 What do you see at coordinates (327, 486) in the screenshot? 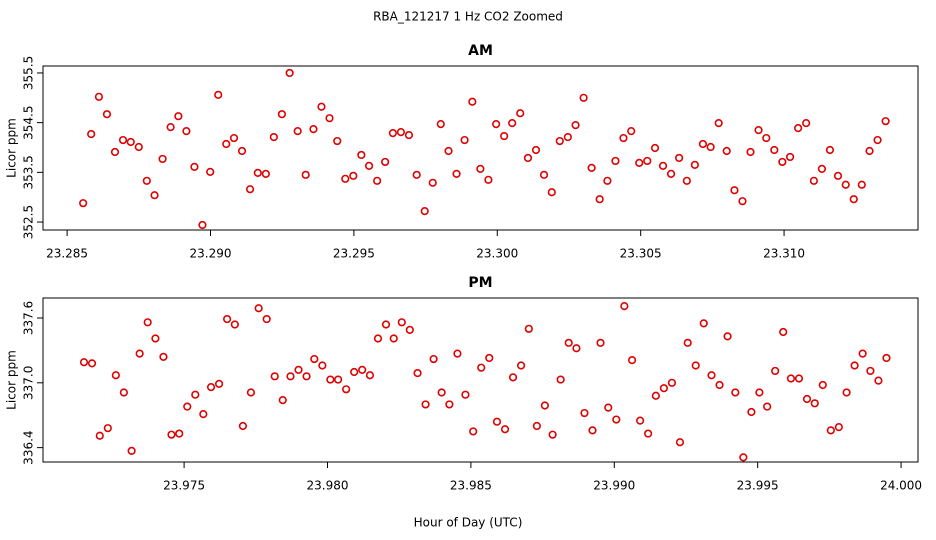
I see `x-tick-label: 23.980` at bounding box center [327, 486].